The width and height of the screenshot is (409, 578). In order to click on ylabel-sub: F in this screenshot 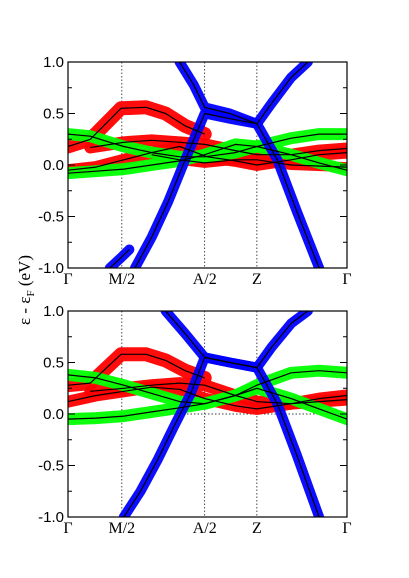, I will do `click(31, 293)`.